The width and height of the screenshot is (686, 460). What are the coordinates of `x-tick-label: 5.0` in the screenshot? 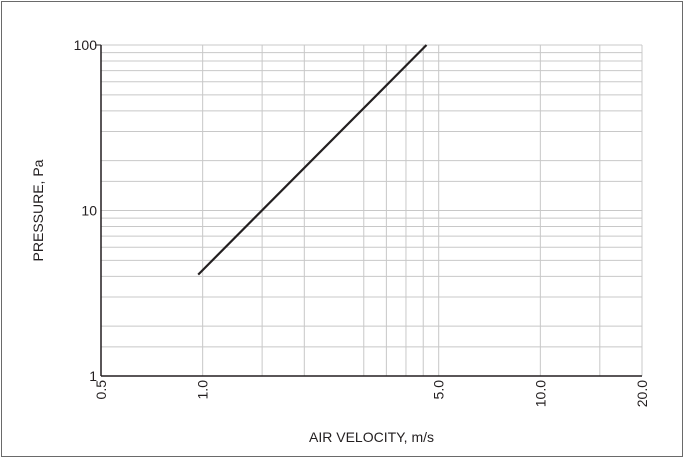 It's located at (439, 390).